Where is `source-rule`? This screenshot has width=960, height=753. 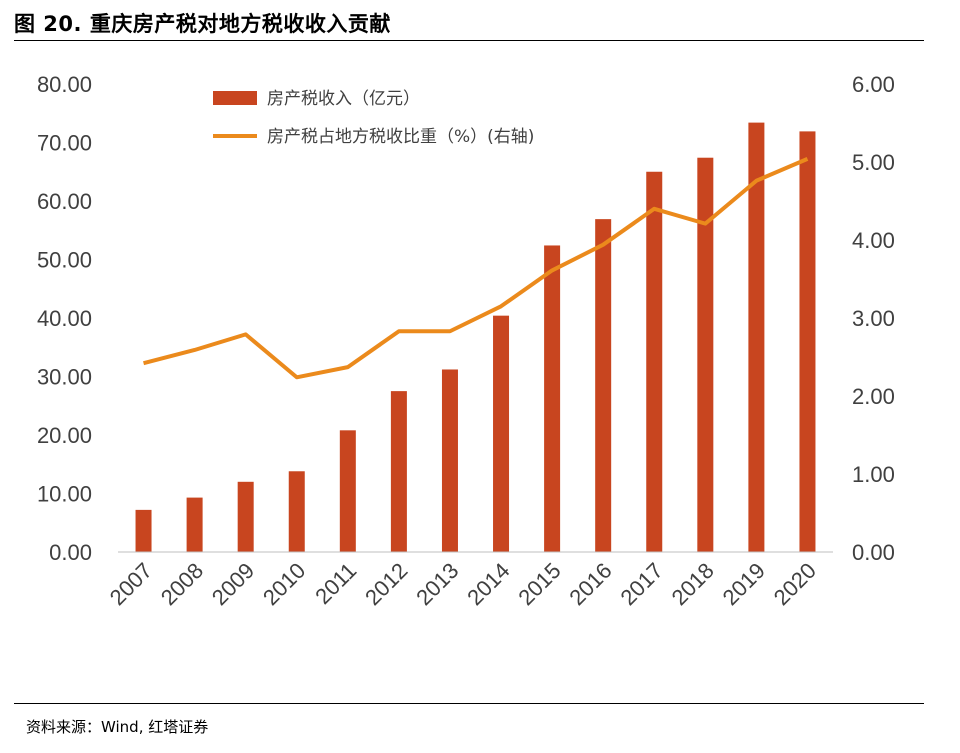
source-rule is located at coordinates (469, 703).